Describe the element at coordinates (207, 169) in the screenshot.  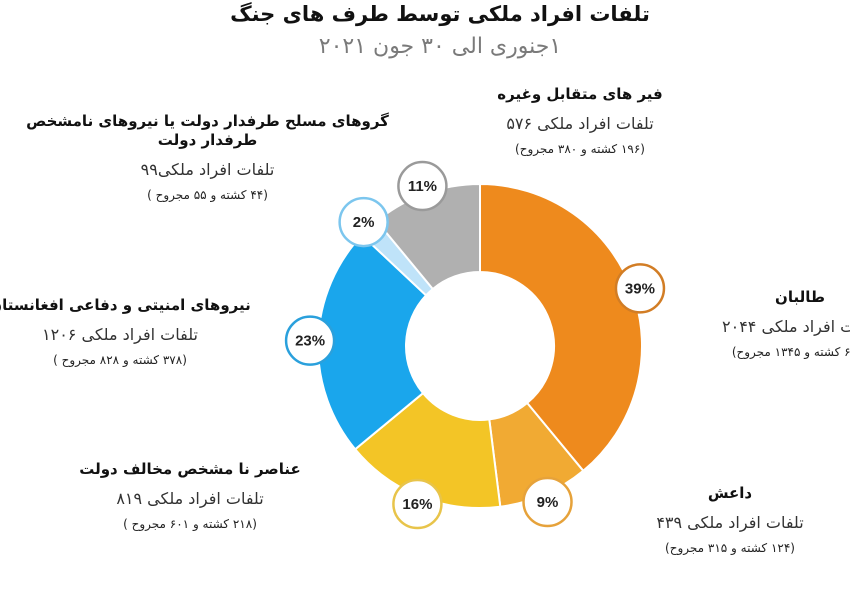
I see `label-progov-groups-value: تلفات افراد ملکی۹۹` at that location.